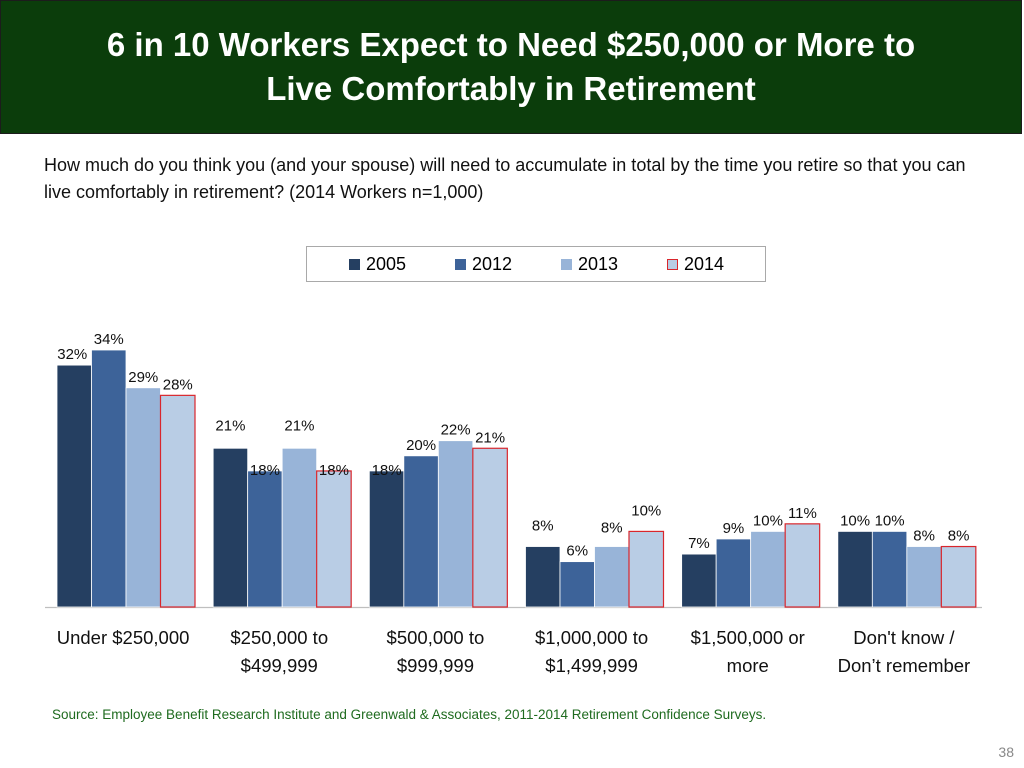 The height and width of the screenshot is (768, 1024). I want to click on legend-item-2012: 2012, so click(483, 264).